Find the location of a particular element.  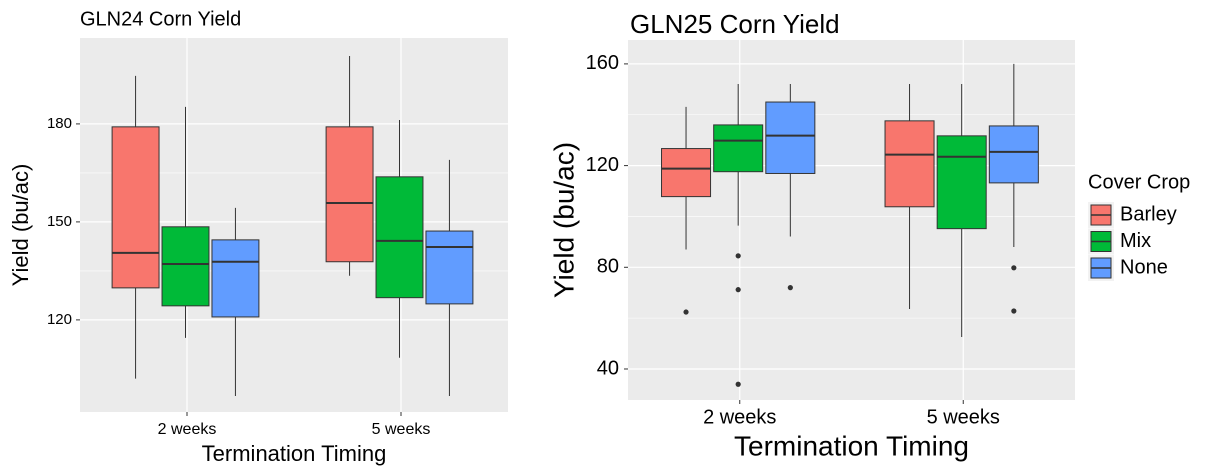

y-tick-label: 160 is located at coordinates (602, 63).